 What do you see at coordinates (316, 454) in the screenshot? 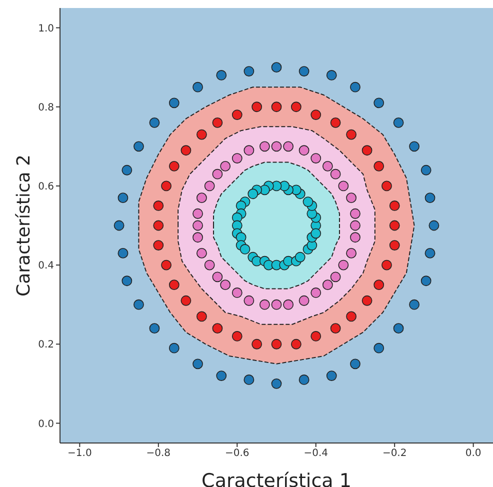
I see `x-tick-label: −0.4` at bounding box center [316, 454].